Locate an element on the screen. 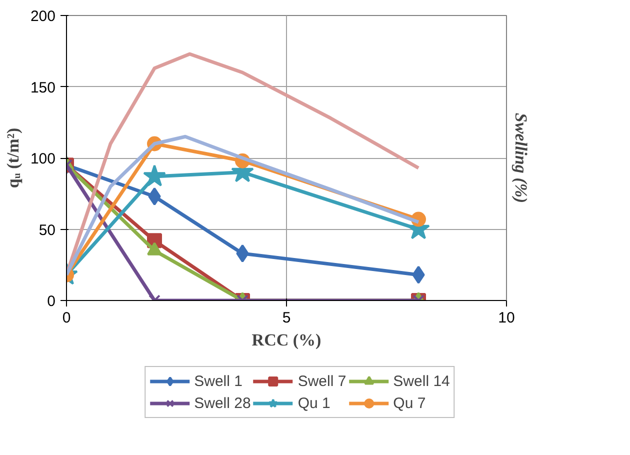 The image size is (630, 455). legend-label: Swell 28 is located at coordinates (222, 403).